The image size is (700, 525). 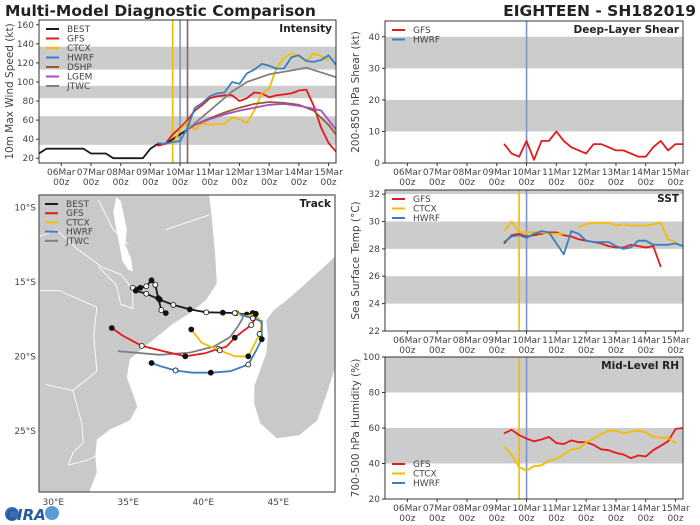 What do you see at coordinates (356, 260) in the screenshot?
I see `y-axis-label: Sea Surface Temp (°C)` at bounding box center [356, 260].